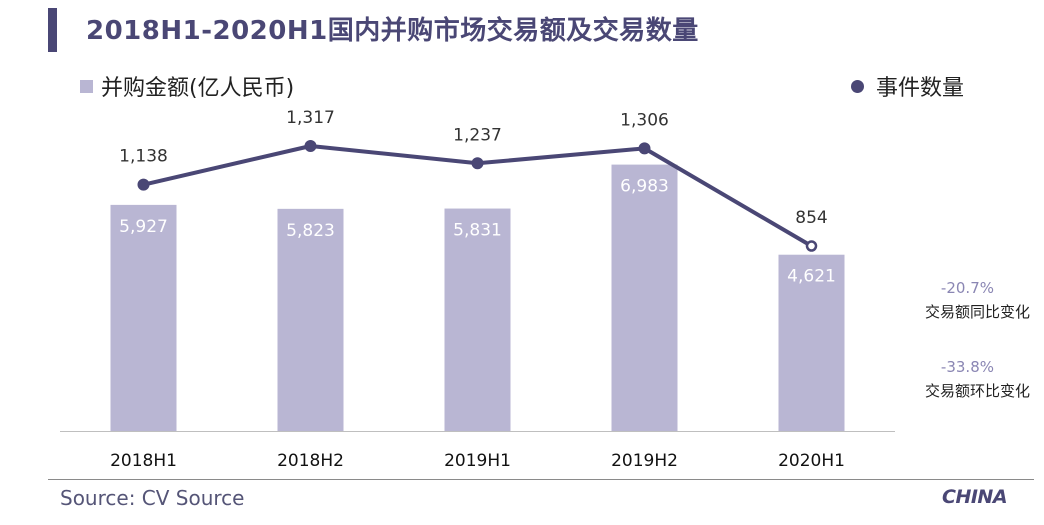 The width and height of the screenshot is (1044, 525). Describe the element at coordinates (541, 479) in the screenshot. I see `source-divider` at that location.